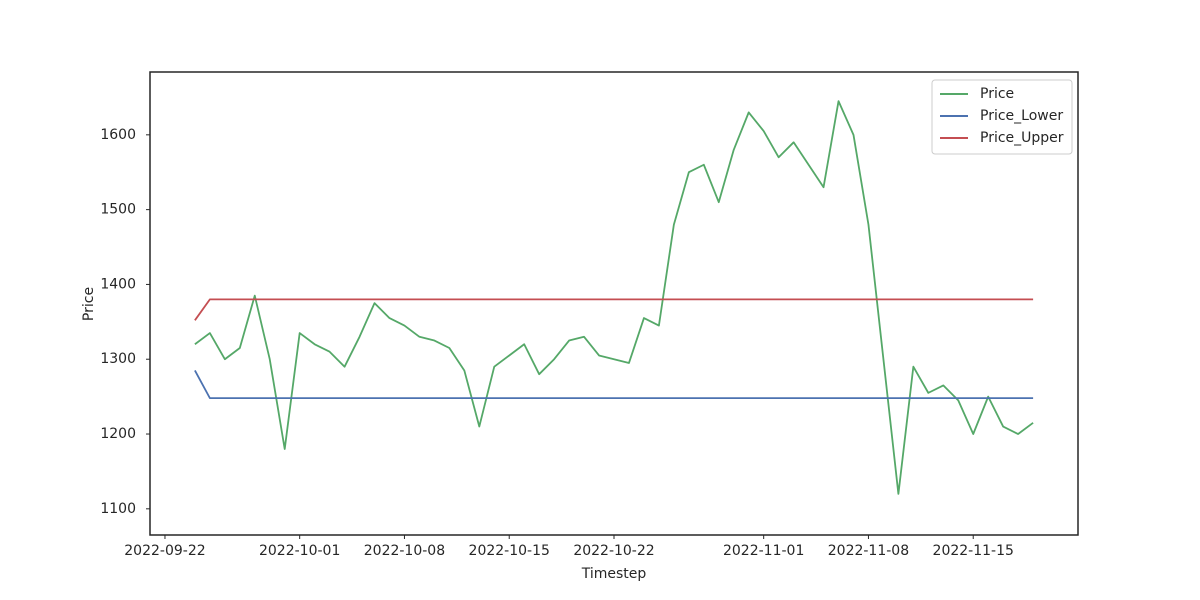 The width and height of the screenshot is (1200, 600). What do you see at coordinates (763, 551) in the screenshot?
I see `x-tick-label: 2022-11-01` at bounding box center [763, 551].